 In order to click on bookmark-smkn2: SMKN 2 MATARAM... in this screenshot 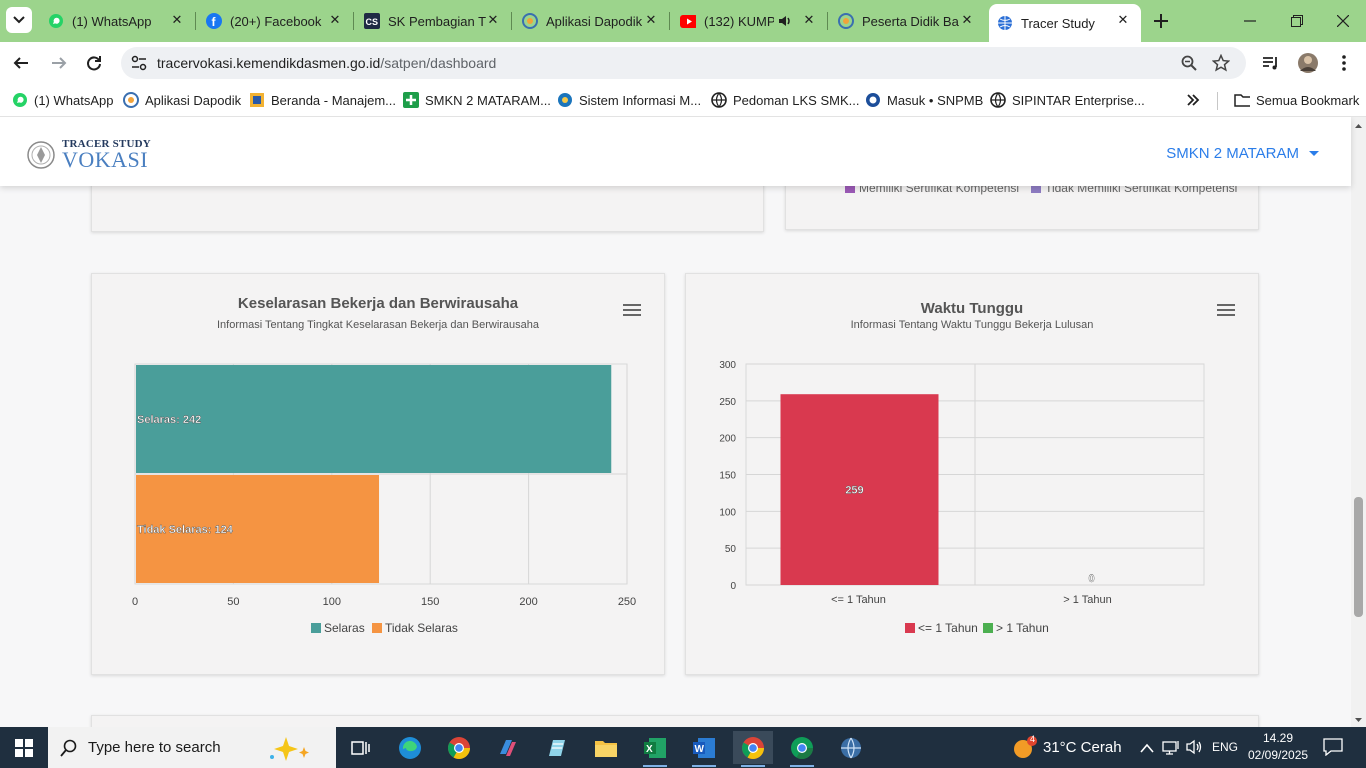, I will do `click(477, 100)`.